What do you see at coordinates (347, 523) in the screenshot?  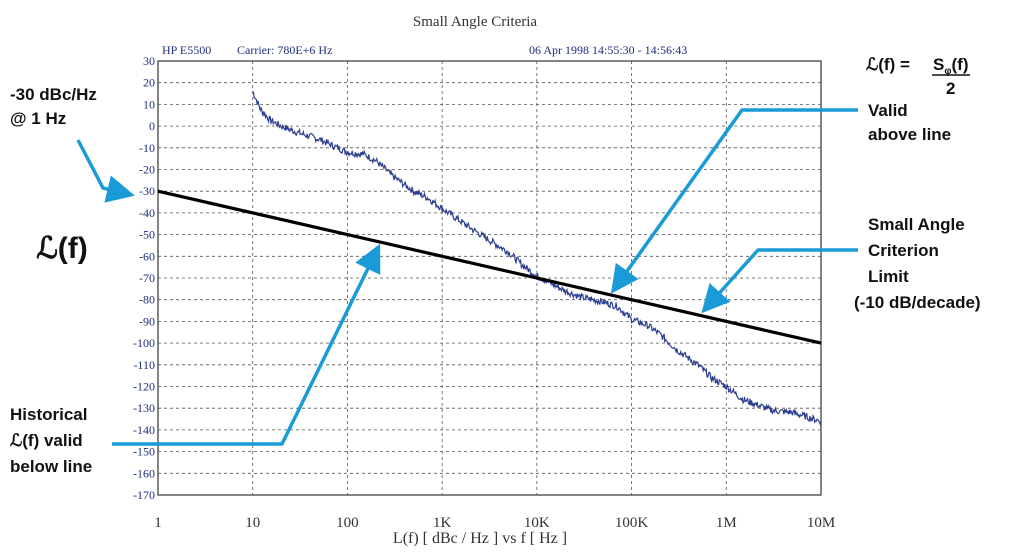 I see `x-tick-label: 100` at bounding box center [347, 523].